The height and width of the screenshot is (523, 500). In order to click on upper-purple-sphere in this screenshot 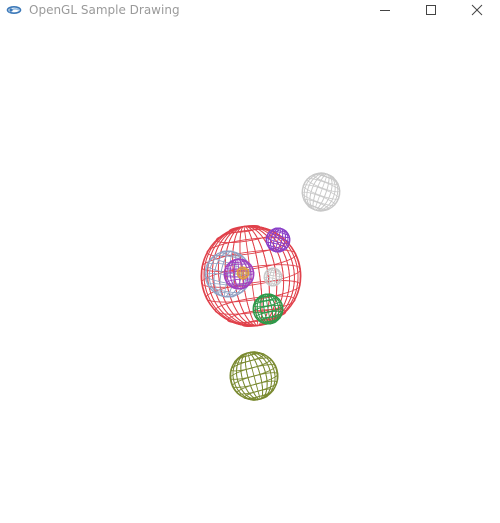, I will do `click(278, 240)`.